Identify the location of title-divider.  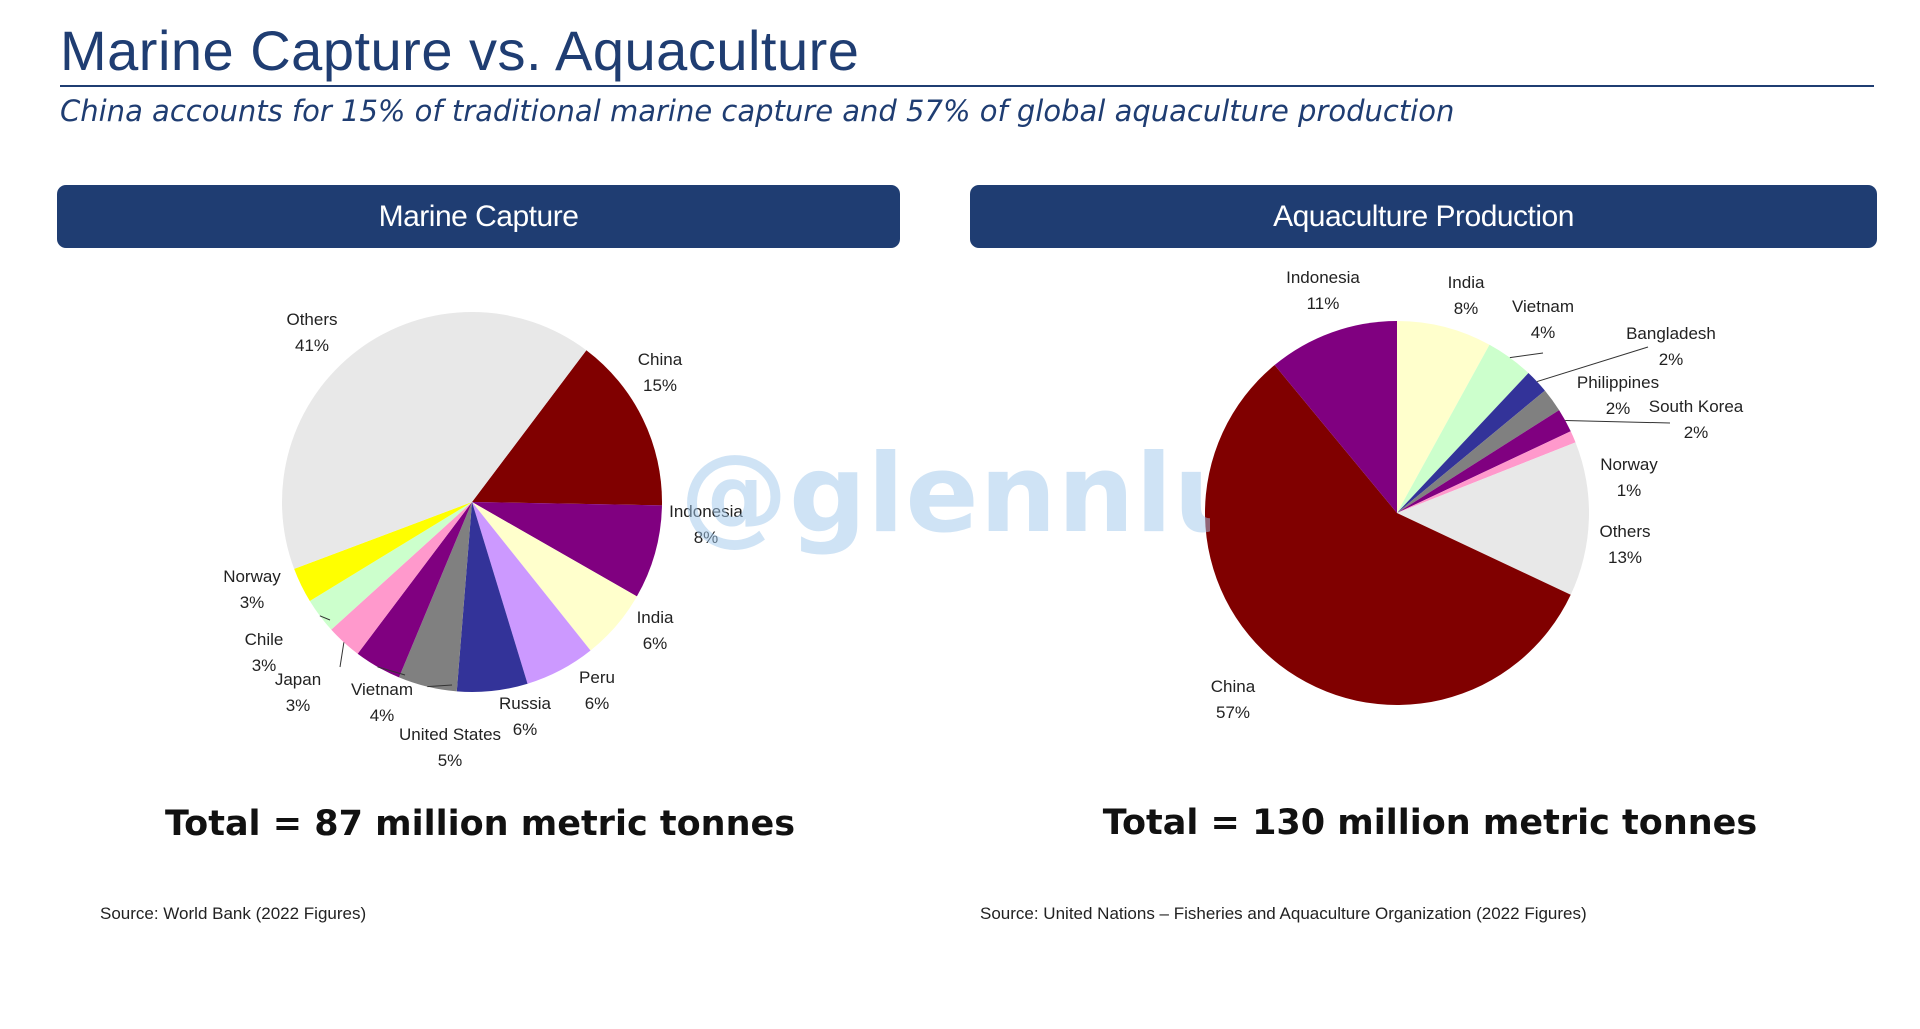
(967, 86).